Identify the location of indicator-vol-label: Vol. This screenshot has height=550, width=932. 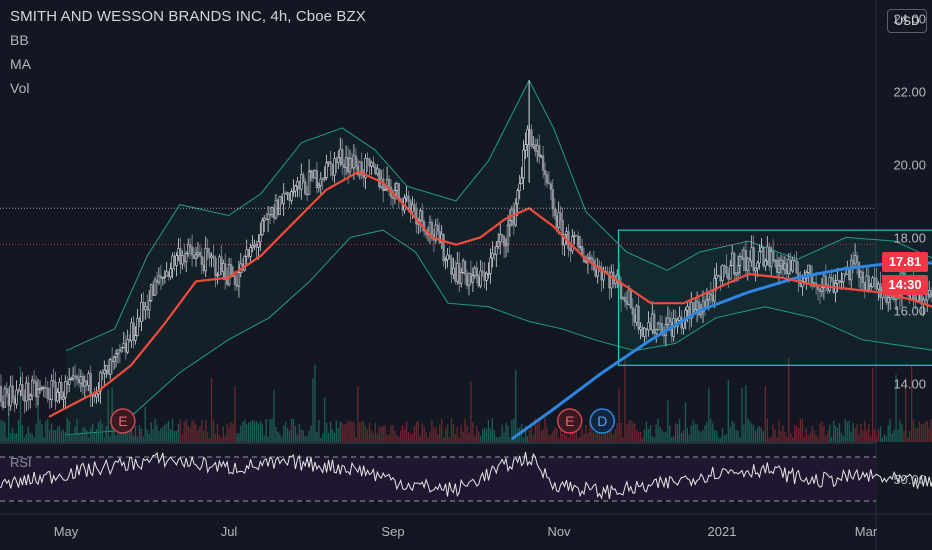
(20, 88).